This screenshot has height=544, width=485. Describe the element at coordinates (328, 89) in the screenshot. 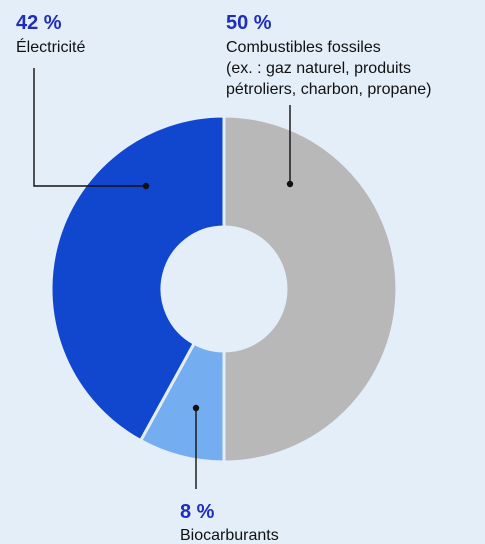

I see `slice-label-fossil-line3: pétroliers, charbon, propane)` at that location.